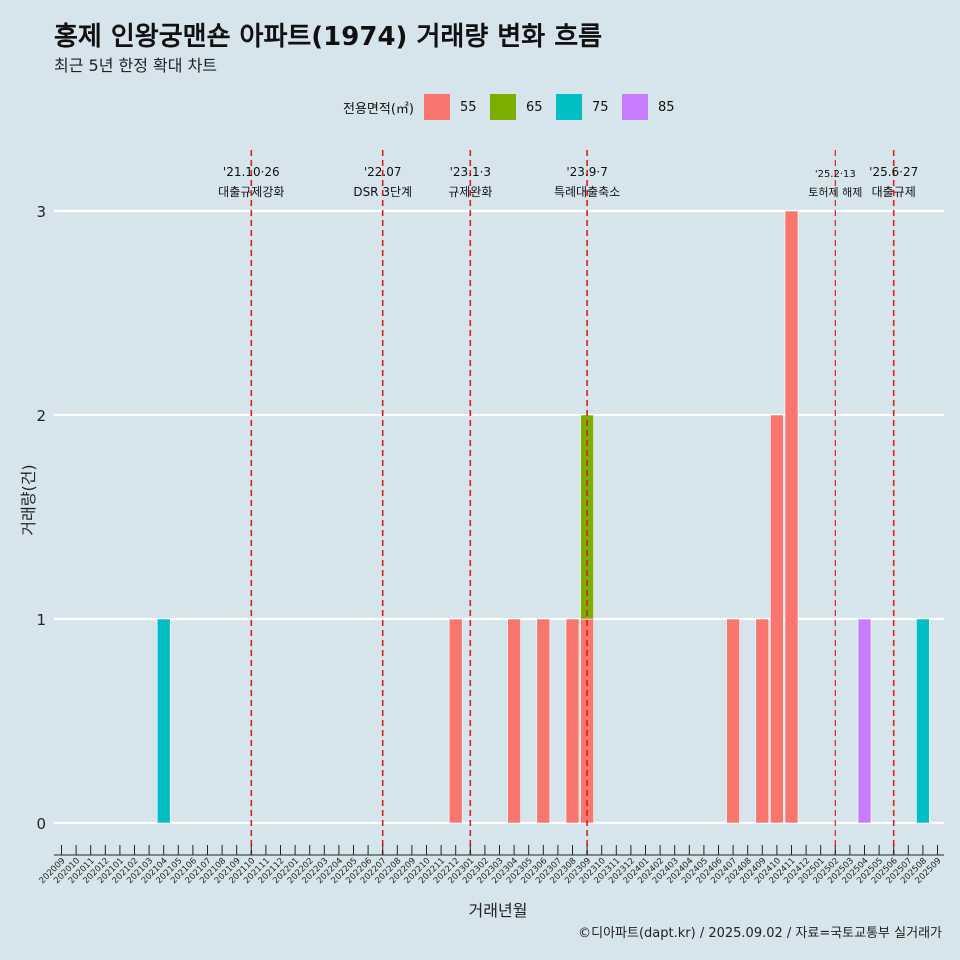 Image resolution: width=960 pixels, height=960 pixels. Describe the element at coordinates (470, 172) in the screenshot. I see `event-date-202301: '23.1·3` at that location.